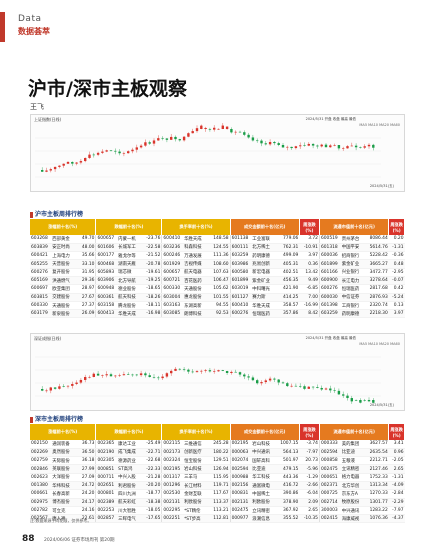  What do you see at coordinates (309, 511) in the screenshot?
I see `table-cell: 2.65` at bounding box center [309, 511].